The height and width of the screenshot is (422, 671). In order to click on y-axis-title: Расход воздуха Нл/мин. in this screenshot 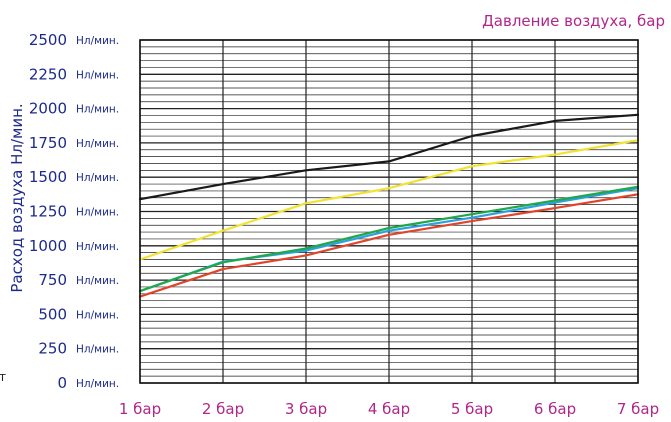, I will do `click(17, 197)`.